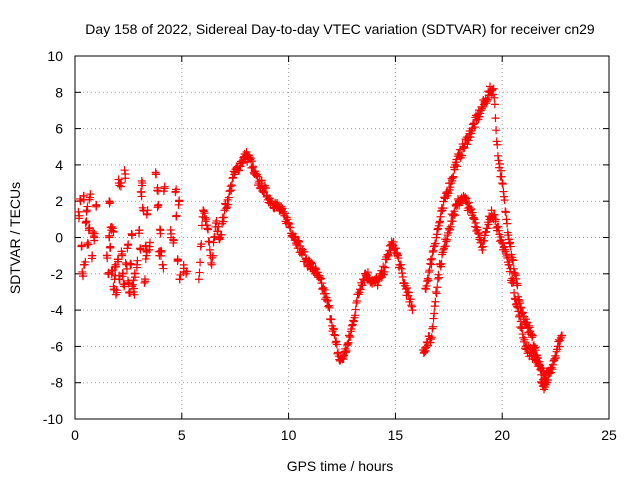 This screenshot has height=480, width=640. What do you see at coordinates (609, 435) in the screenshot?
I see `x-tick-label: 25` at bounding box center [609, 435].